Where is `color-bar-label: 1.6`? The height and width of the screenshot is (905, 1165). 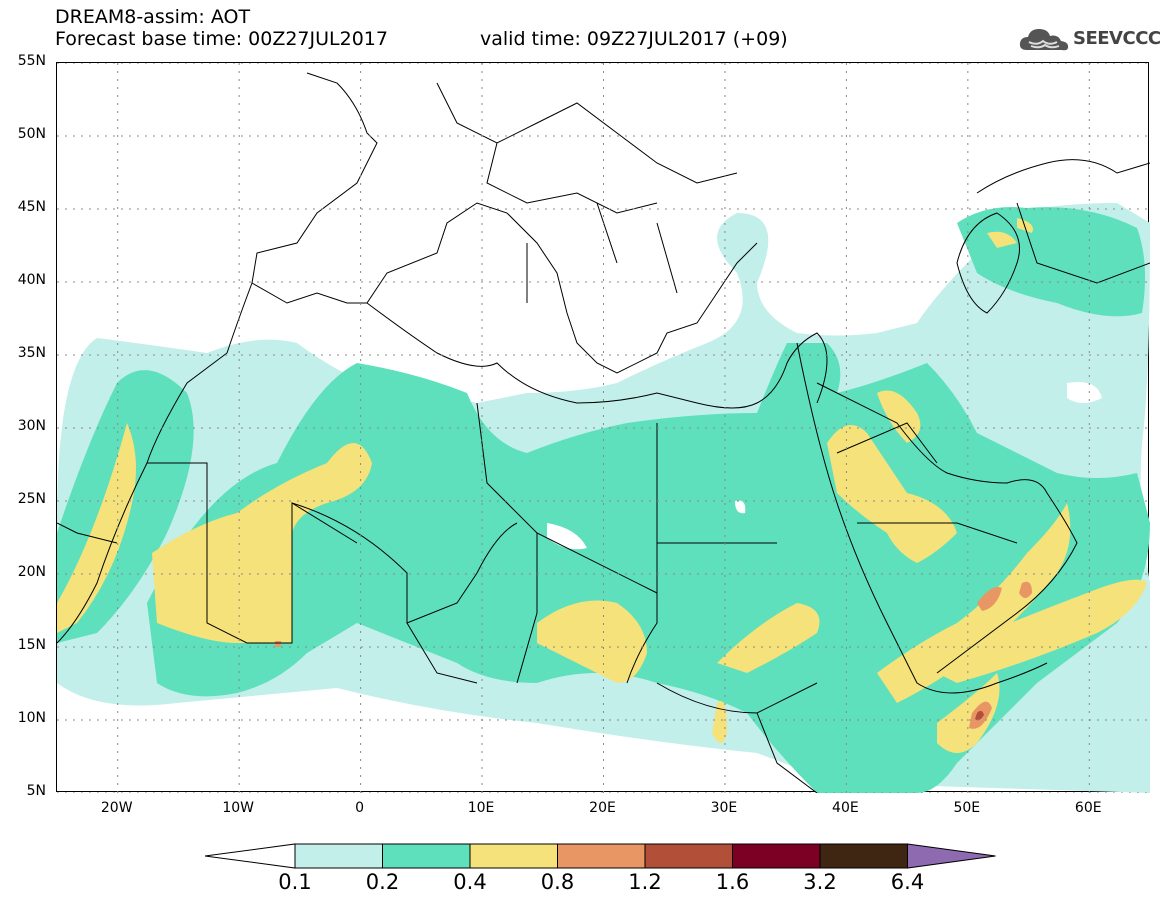 color-bar-label: 1.6 is located at coordinates (732, 882).